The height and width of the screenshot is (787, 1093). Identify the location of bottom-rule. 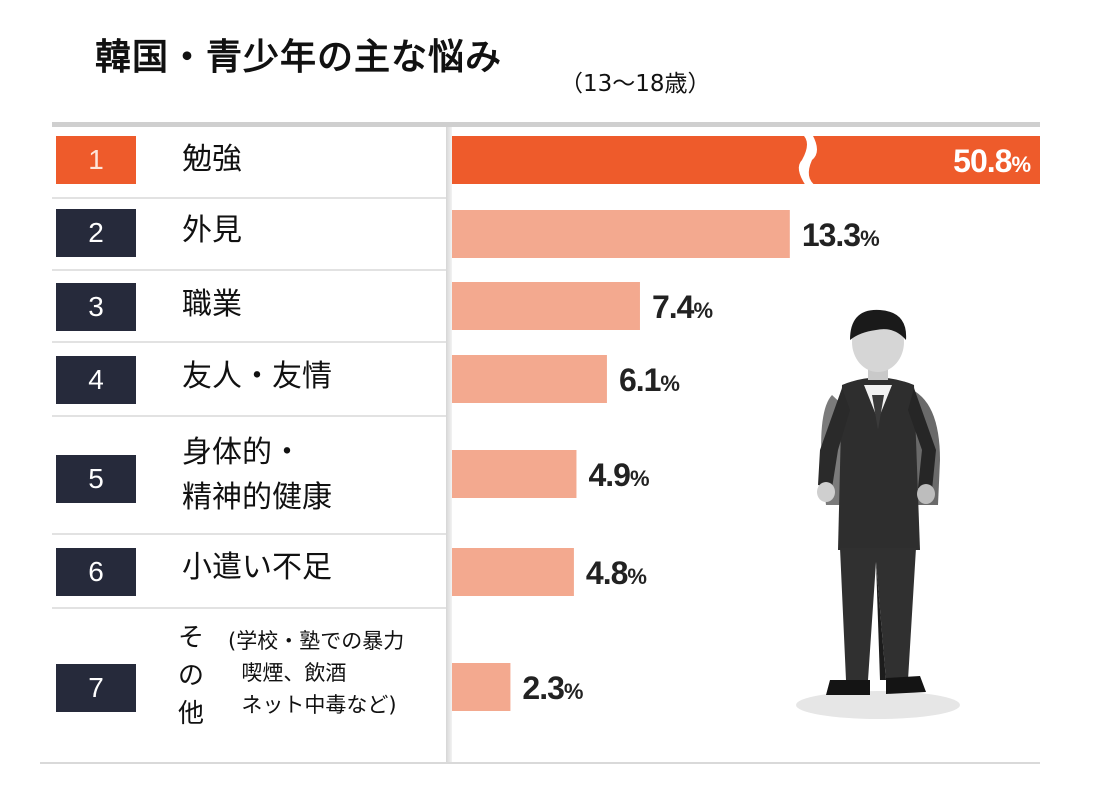
(540, 763).